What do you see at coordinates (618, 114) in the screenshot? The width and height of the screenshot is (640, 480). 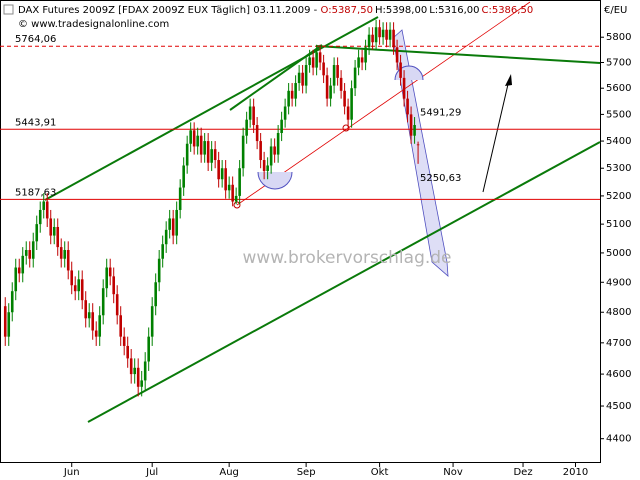 I see `y-tick-label: 5500` at bounding box center [618, 114].